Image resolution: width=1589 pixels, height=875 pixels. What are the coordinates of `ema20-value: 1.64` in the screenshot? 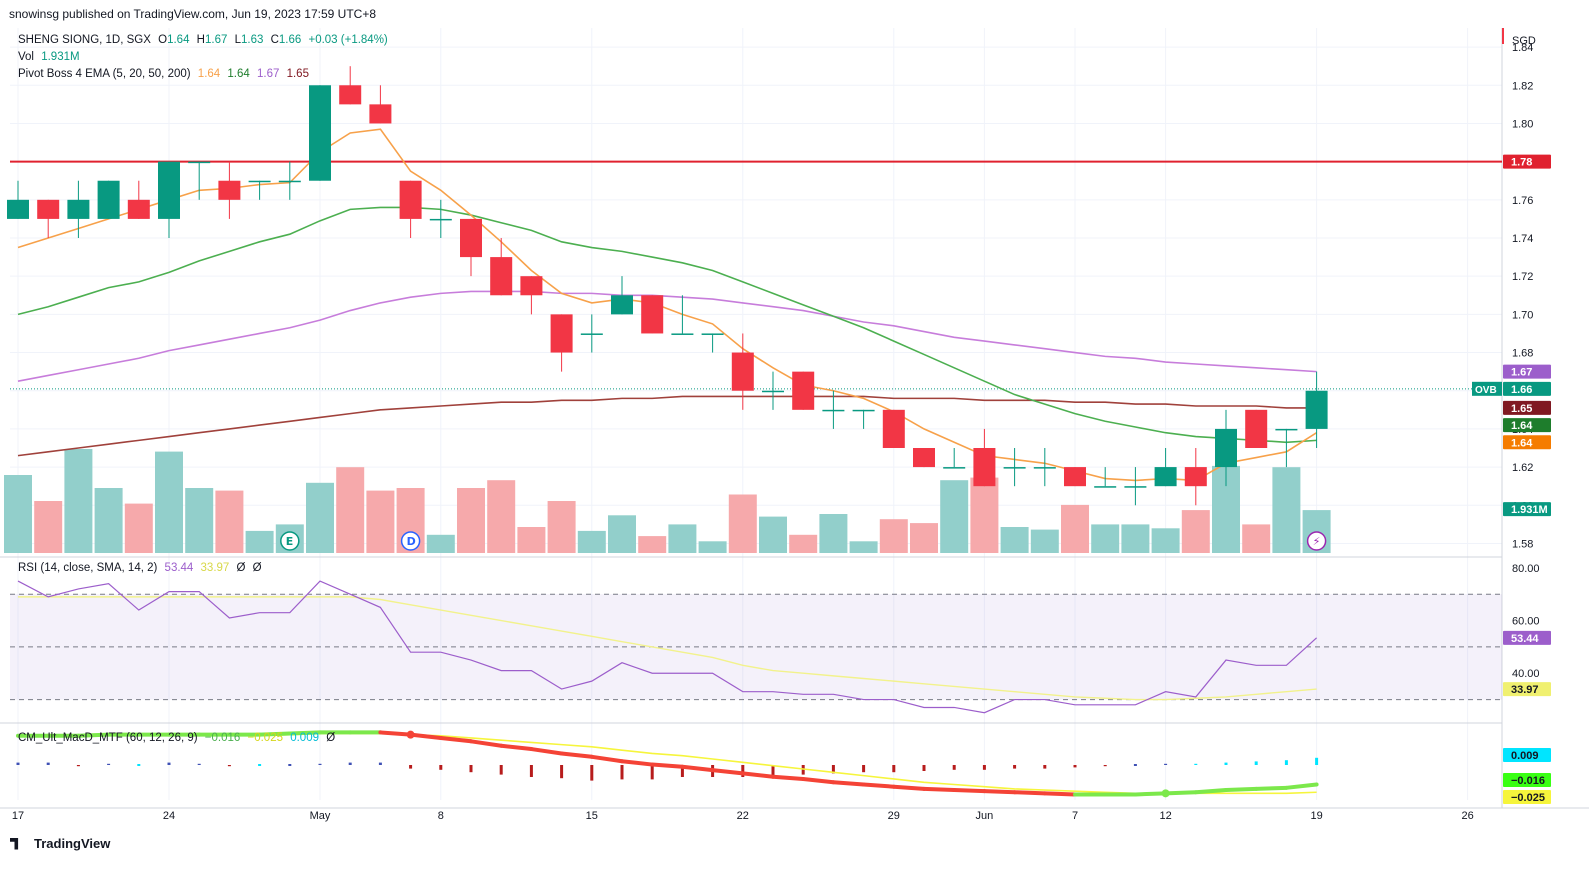 It's located at (238, 74).